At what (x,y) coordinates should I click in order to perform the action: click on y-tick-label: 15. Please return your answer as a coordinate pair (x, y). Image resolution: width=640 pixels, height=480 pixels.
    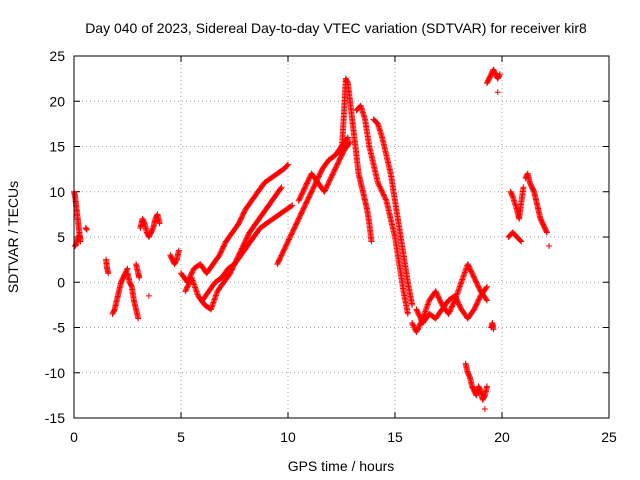
    Looking at the image, I should click on (57, 147).